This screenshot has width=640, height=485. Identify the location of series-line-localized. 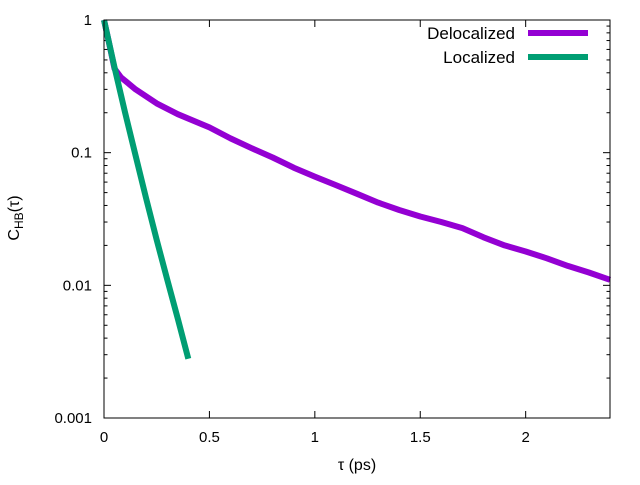
(146, 189).